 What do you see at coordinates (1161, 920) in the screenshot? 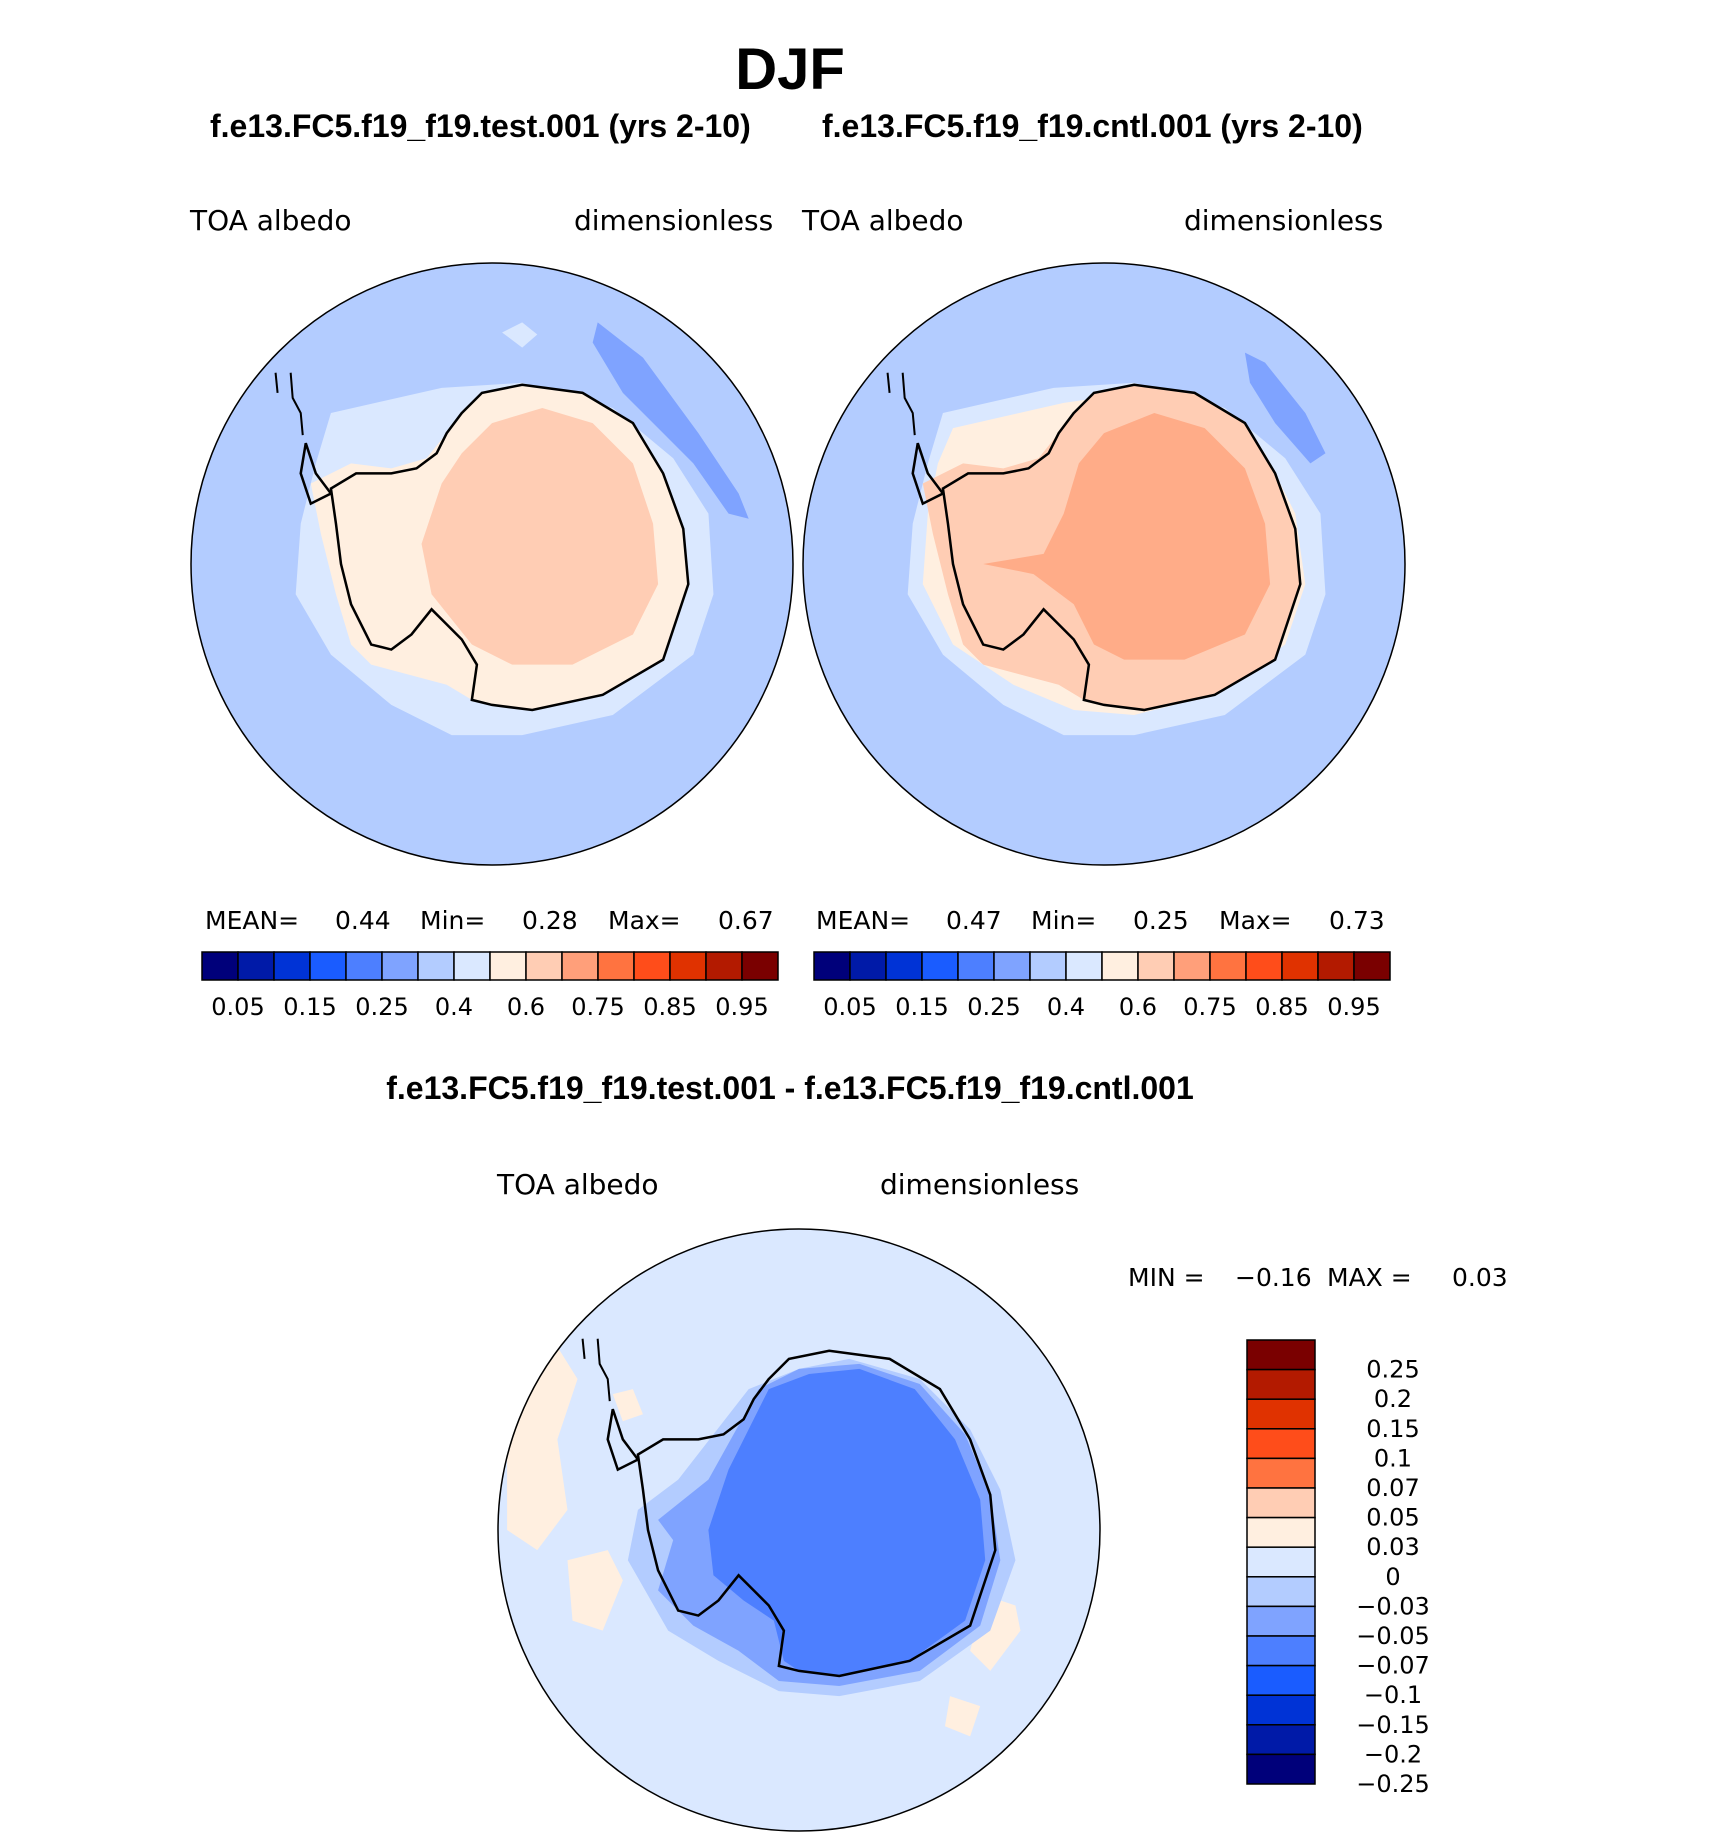
I see `cntl-min-value: 0.25` at bounding box center [1161, 920].